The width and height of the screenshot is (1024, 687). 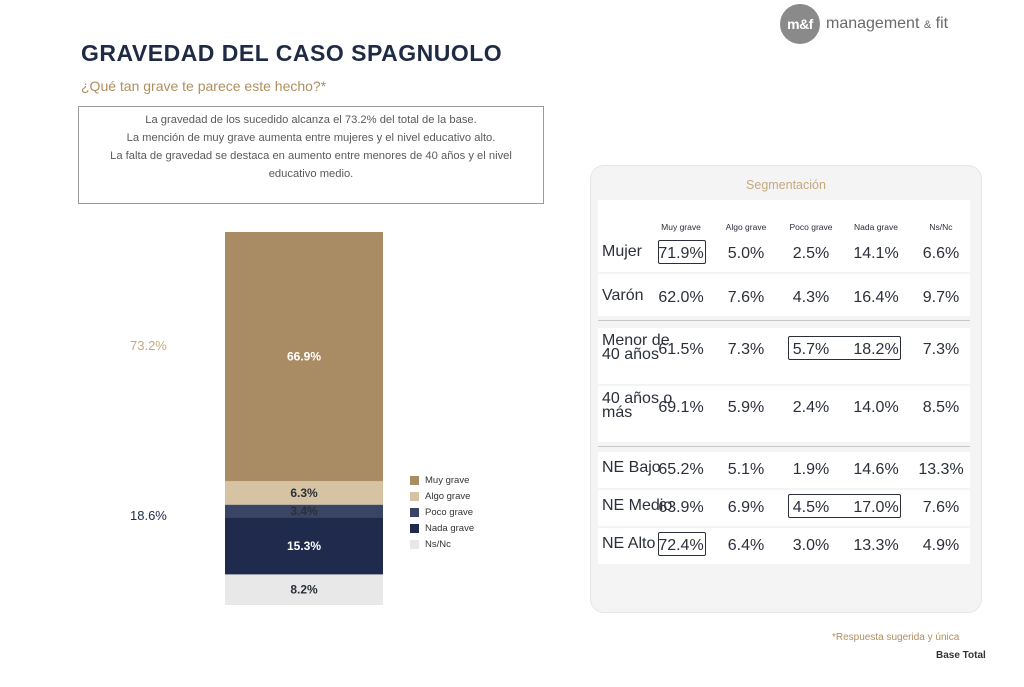 I want to click on table-cell: 6.6%, so click(x=941, y=253).